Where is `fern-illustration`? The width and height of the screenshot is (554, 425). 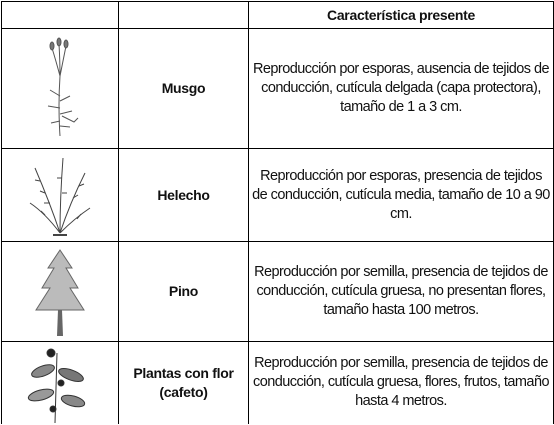 fern-illustration is located at coordinates (60, 196).